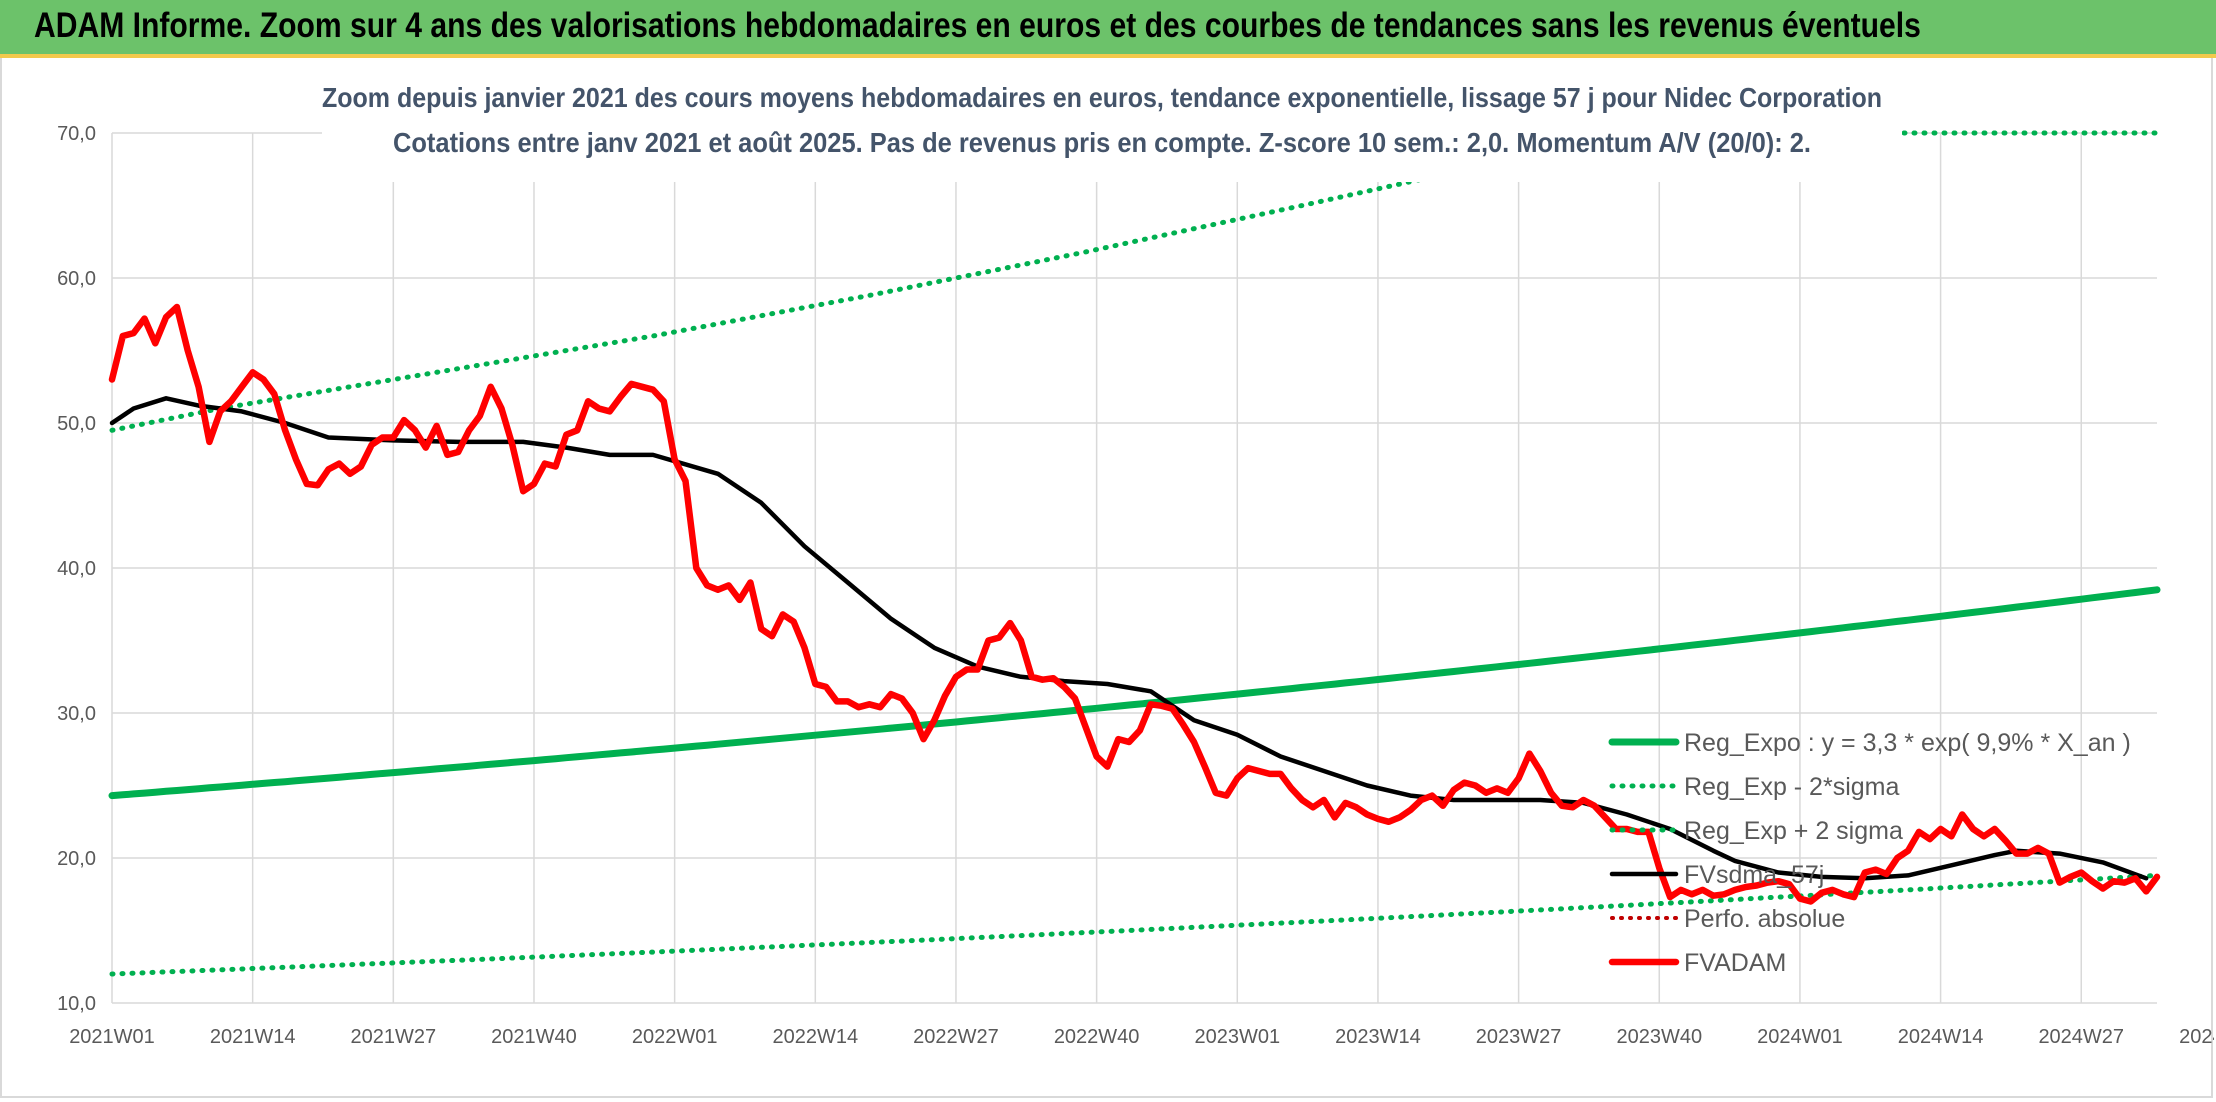  Describe the element at coordinates (1793, 831) in the screenshot. I see `legend-label-2: Reg_Exp + 2 sigma` at that location.